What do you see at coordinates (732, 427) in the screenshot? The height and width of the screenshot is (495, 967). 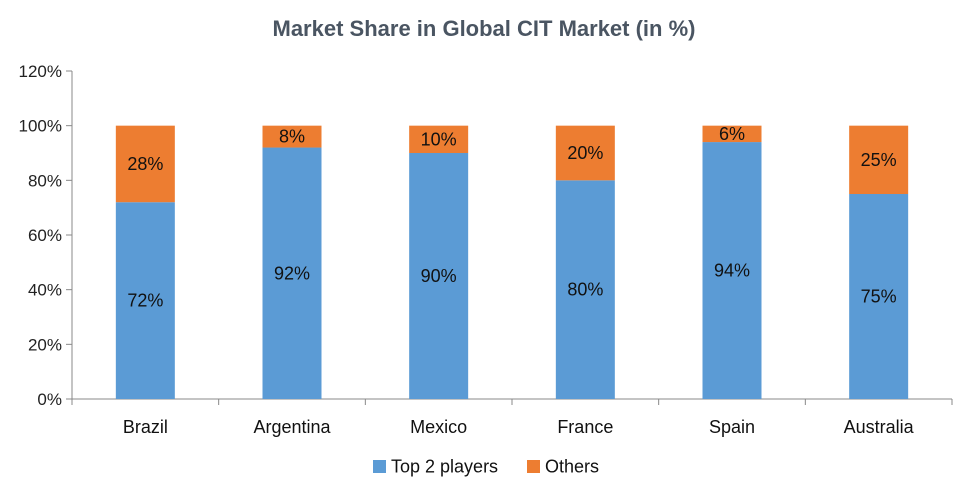 I see `x-tick-label: Spain` at bounding box center [732, 427].